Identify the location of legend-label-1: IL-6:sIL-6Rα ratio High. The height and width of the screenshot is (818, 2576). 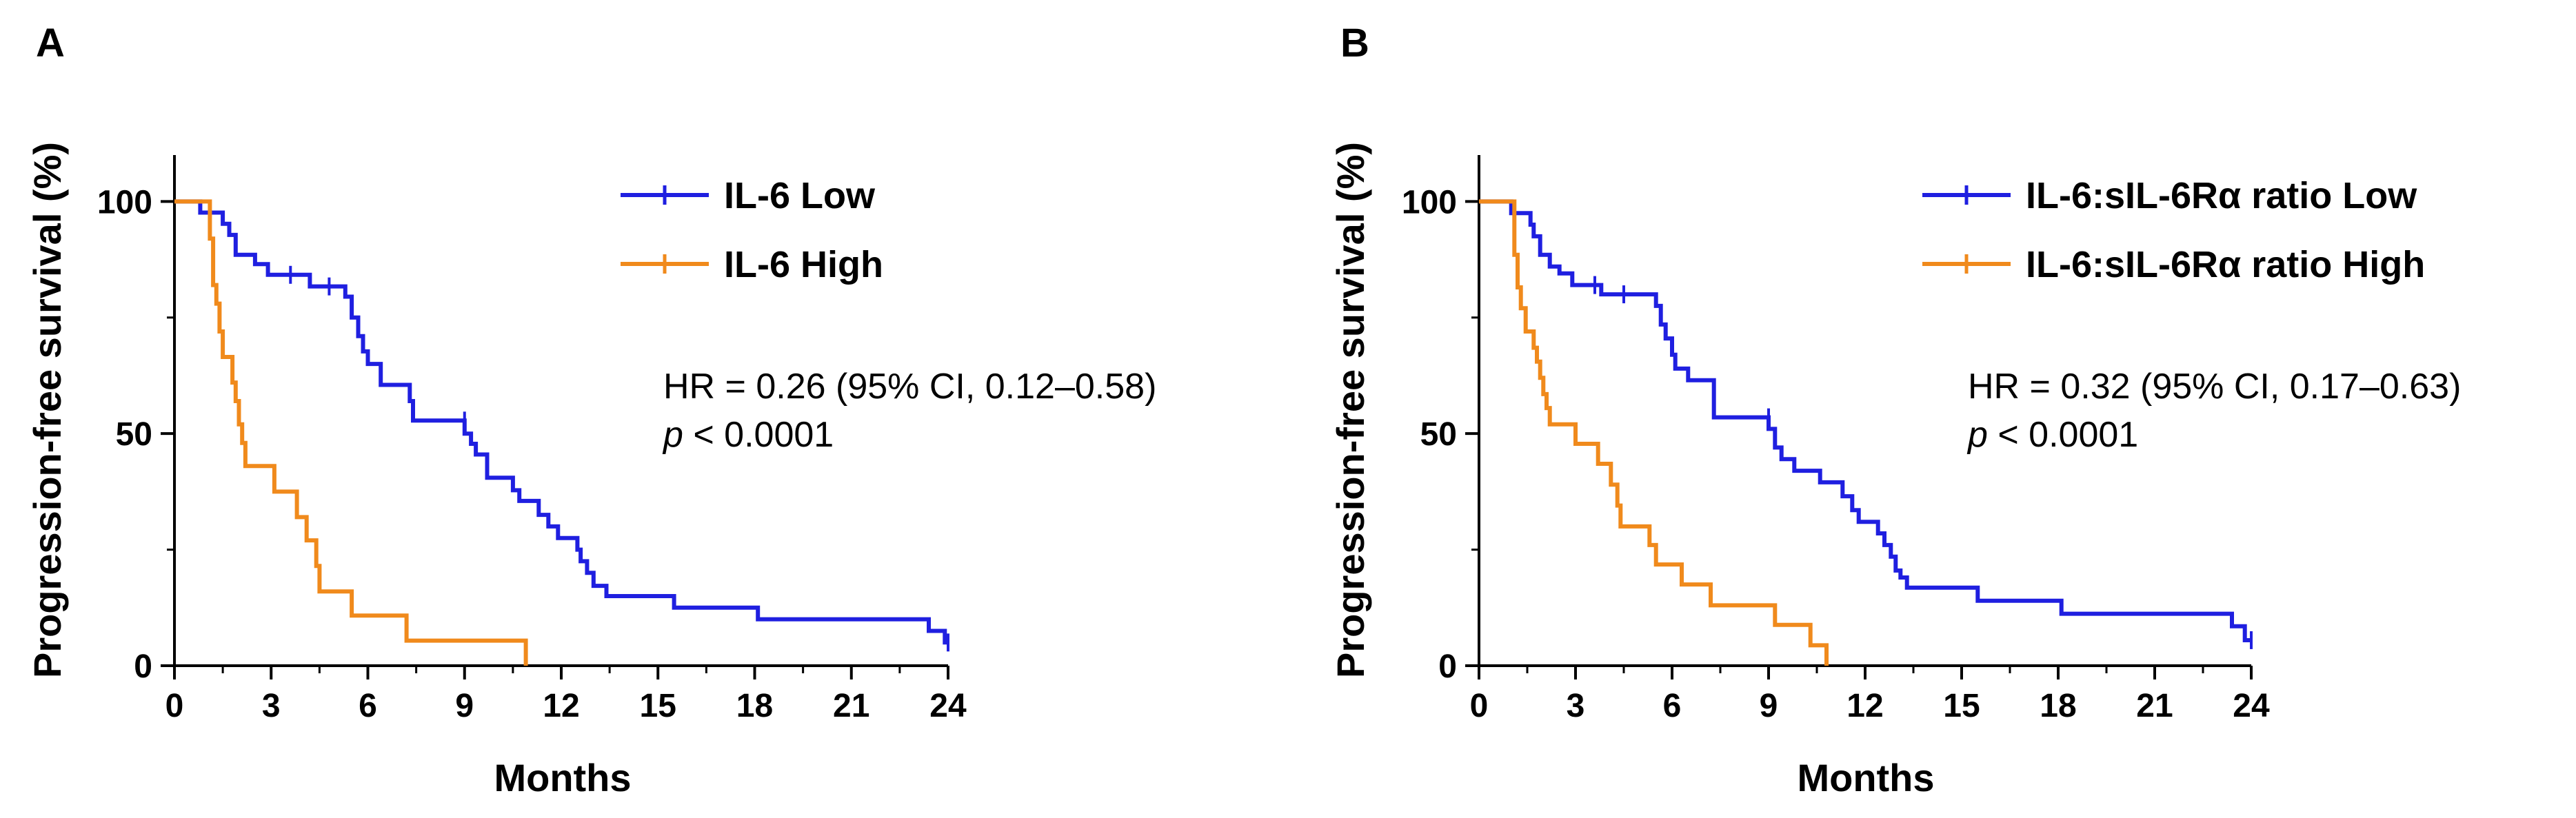
(2225, 264).